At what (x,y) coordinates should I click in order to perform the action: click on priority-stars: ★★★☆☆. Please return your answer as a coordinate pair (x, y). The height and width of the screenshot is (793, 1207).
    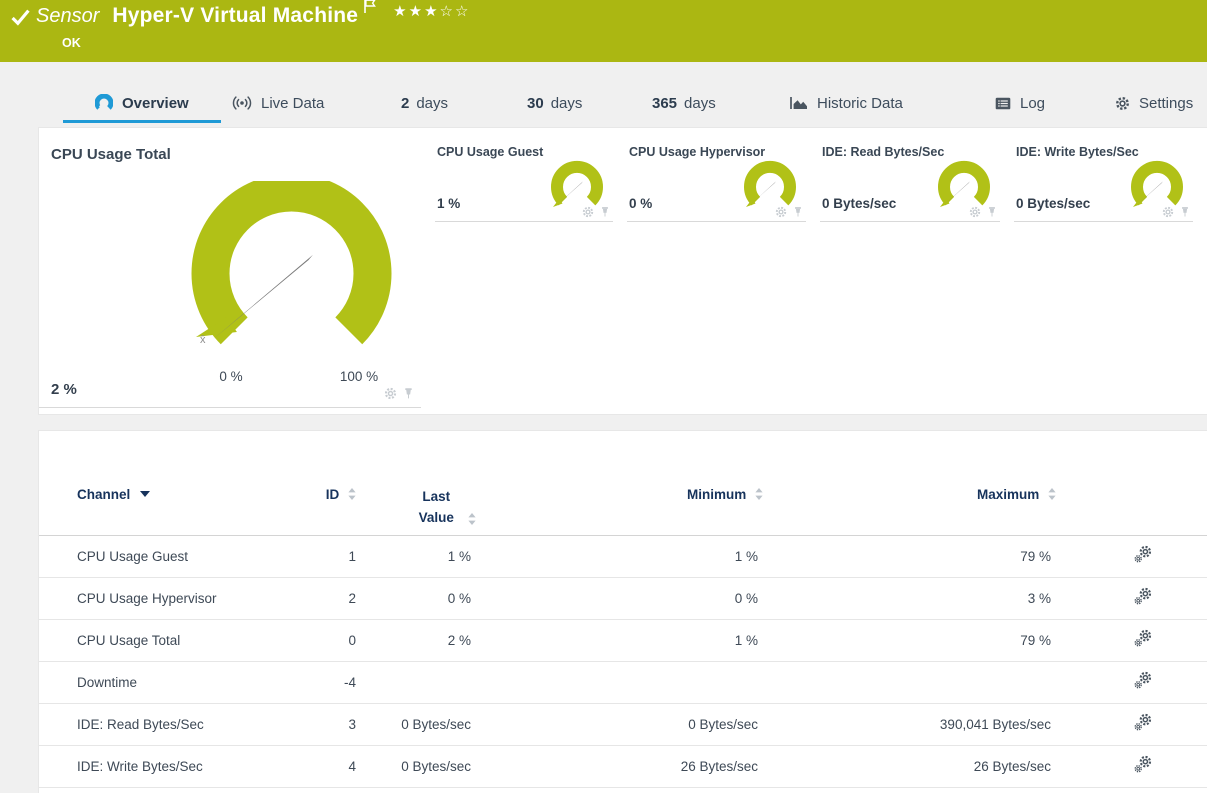
    Looking at the image, I should click on (432, 11).